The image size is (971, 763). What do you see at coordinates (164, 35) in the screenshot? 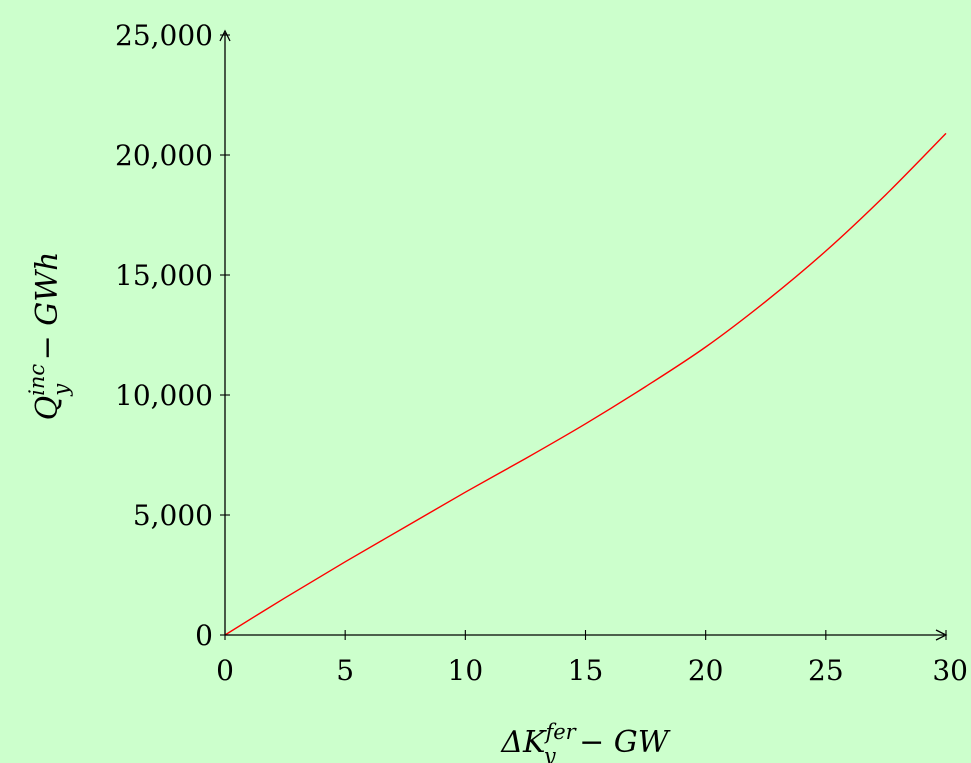
I see `y-tick-label: 25,000` at bounding box center [164, 35].